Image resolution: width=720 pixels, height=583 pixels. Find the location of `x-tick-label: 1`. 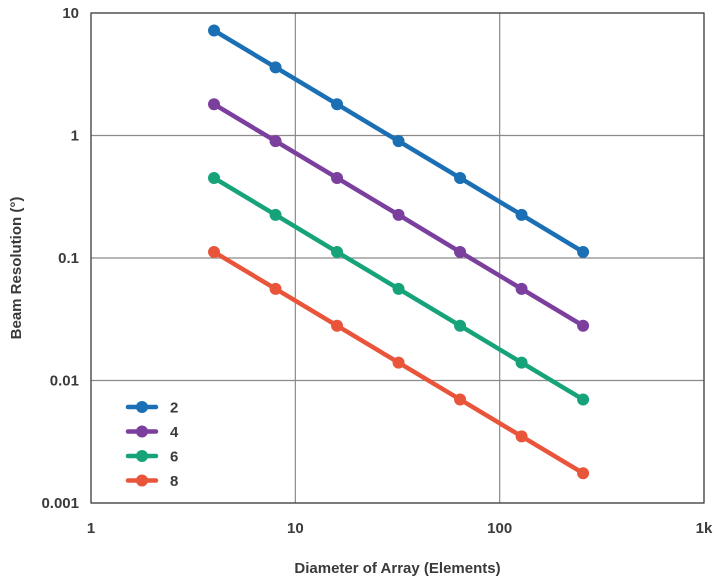

x-tick-label: 1 is located at coordinates (91, 528).